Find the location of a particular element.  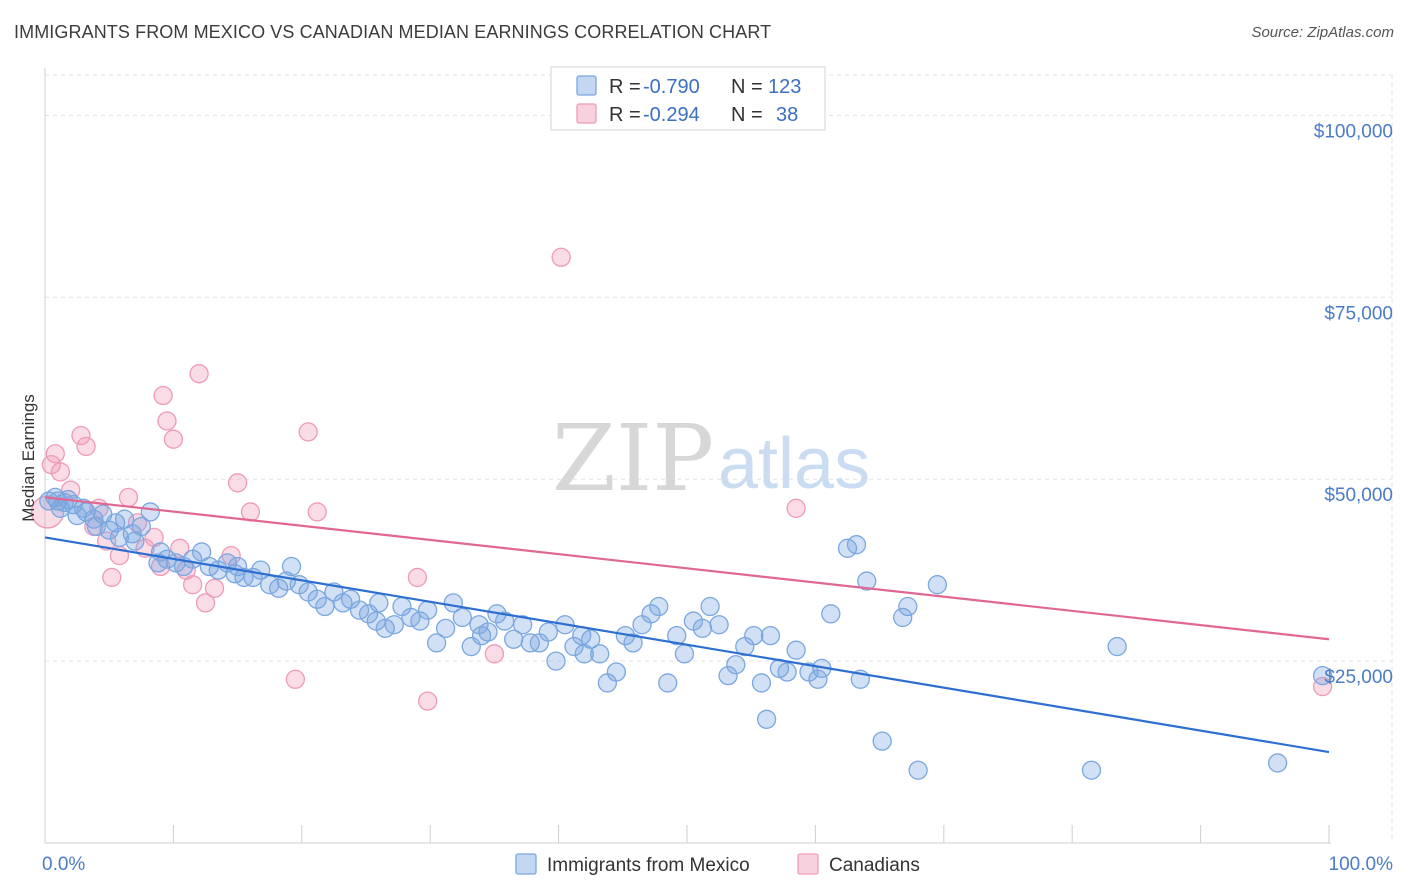

y-tick-labels: $25,000 $50,000 $75,000 $100,000 is located at coordinates (1353, 404).